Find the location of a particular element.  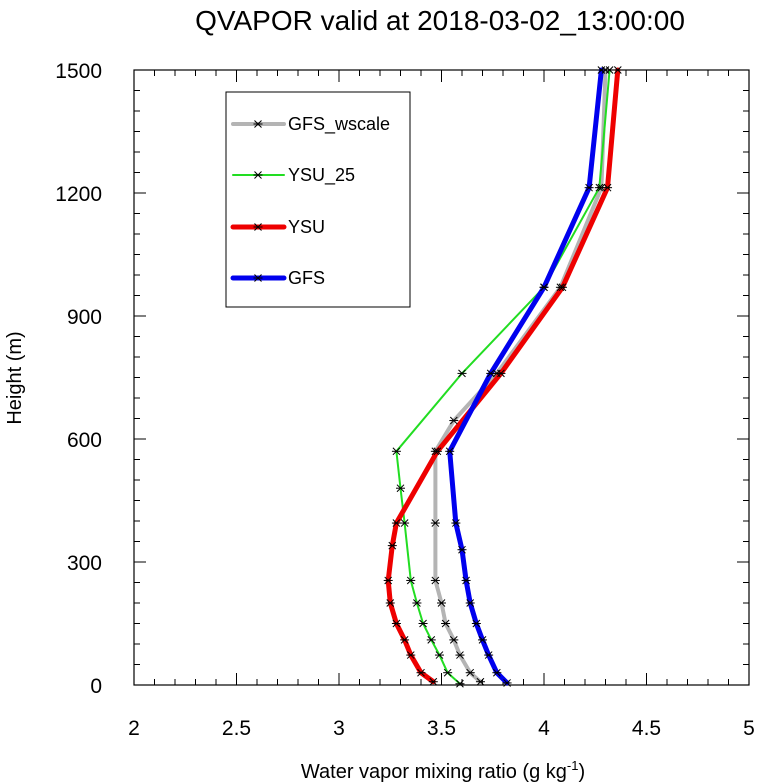

x-tick-label: 5 is located at coordinates (749, 728).